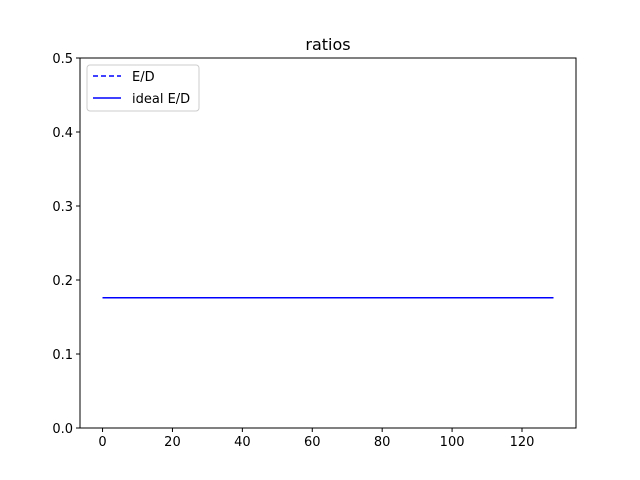 The height and width of the screenshot is (480, 640). Describe the element at coordinates (62, 355) in the screenshot. I see `y-tick-label: 0.1` at that location.